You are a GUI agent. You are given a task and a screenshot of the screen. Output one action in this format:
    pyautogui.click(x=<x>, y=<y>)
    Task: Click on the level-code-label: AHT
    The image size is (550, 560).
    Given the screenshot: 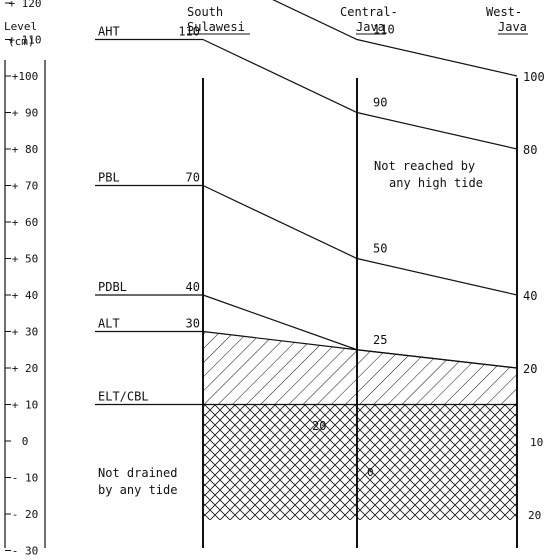 What is the action you would take?
    pyautogui.click(x=109, y=32)
    